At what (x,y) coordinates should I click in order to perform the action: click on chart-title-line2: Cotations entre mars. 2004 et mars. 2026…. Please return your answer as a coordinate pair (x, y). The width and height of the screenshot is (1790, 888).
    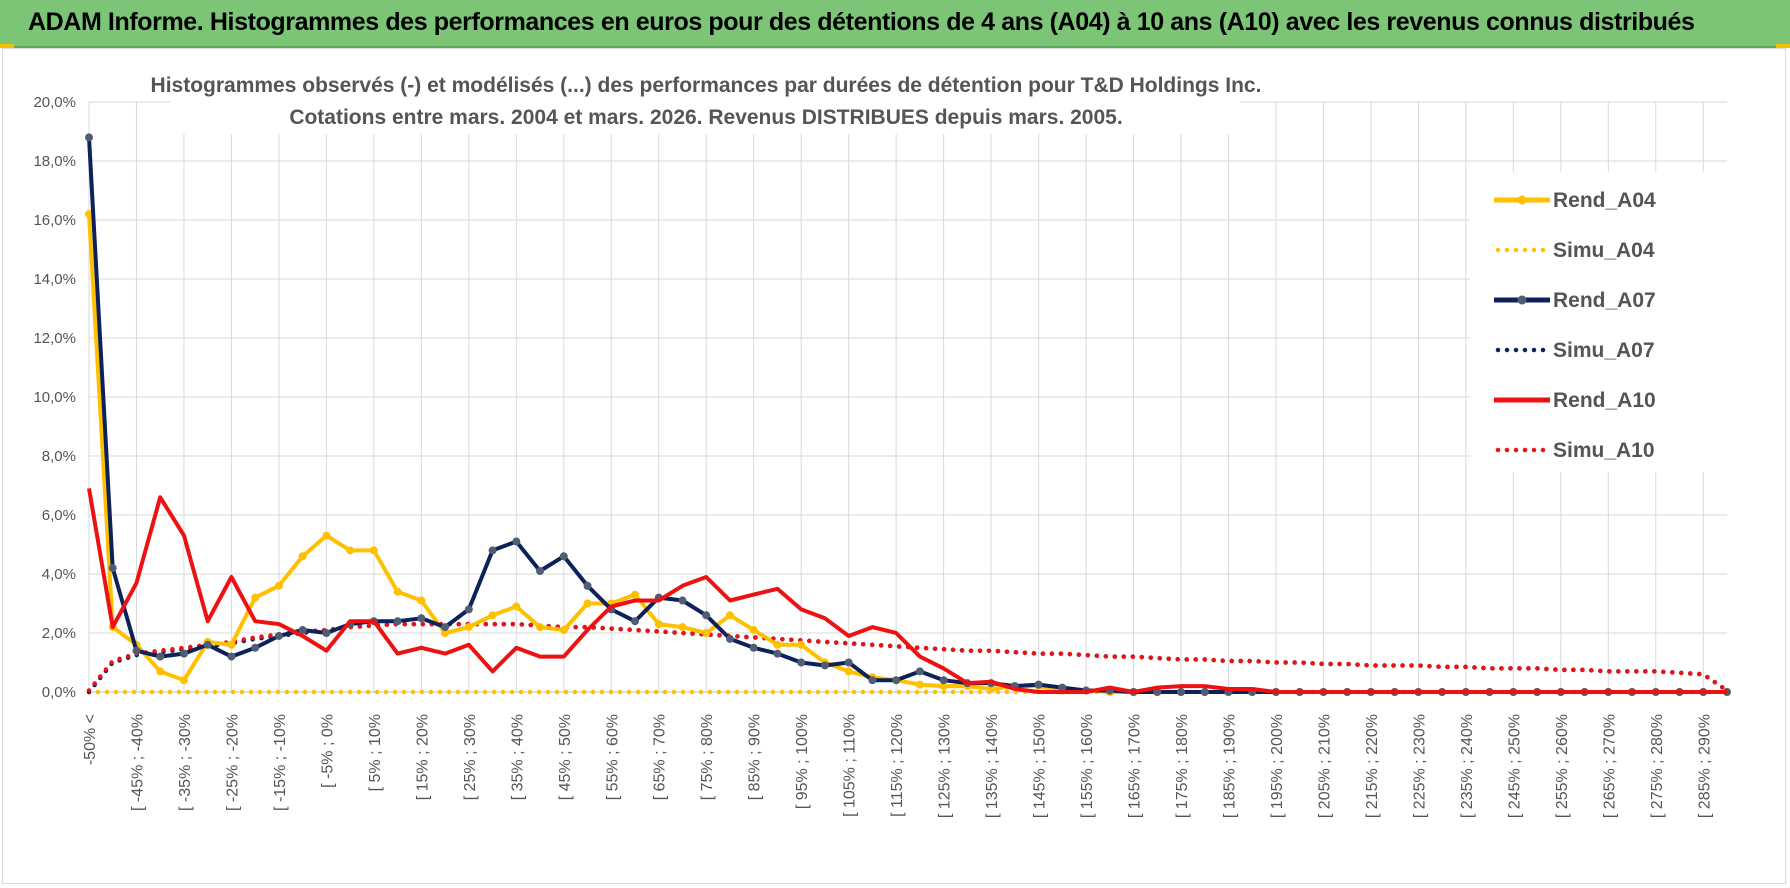
    Looking at the image, I should click on (705, 117).